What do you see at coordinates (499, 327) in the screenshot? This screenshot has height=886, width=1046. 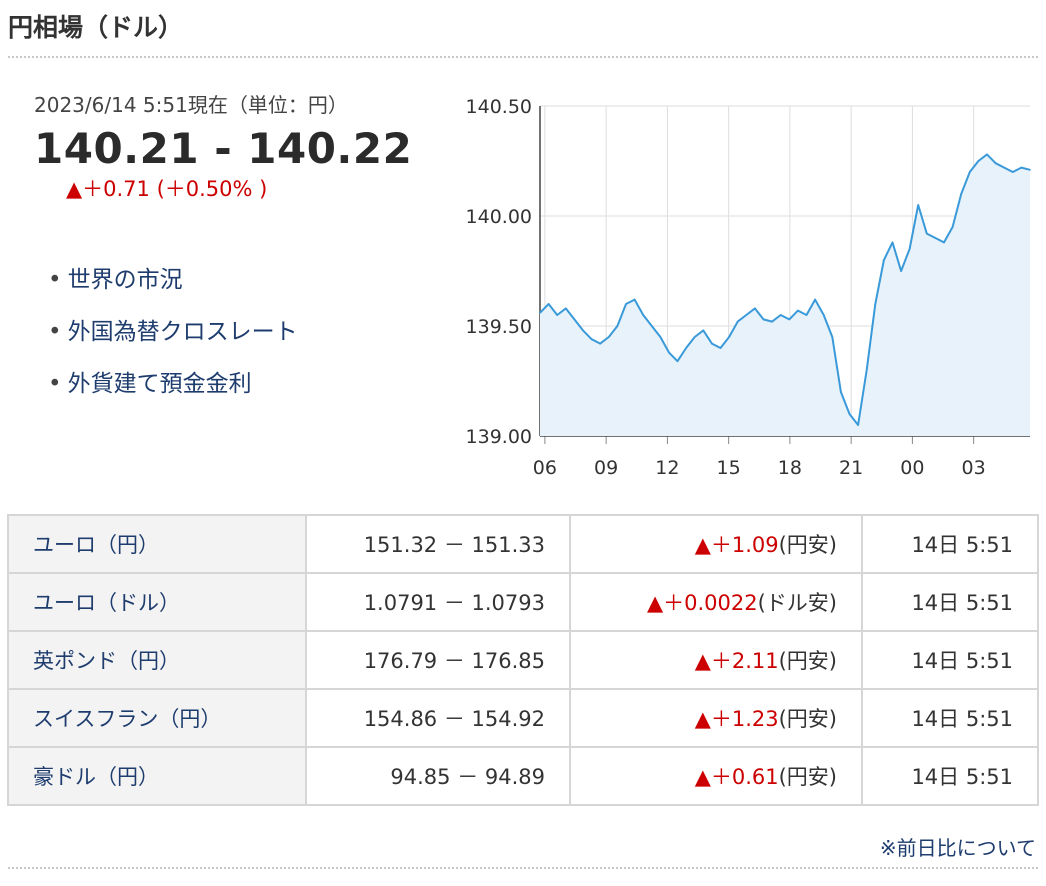 I see `y-tick-label: 139.50` at bounding box center [499, 327].